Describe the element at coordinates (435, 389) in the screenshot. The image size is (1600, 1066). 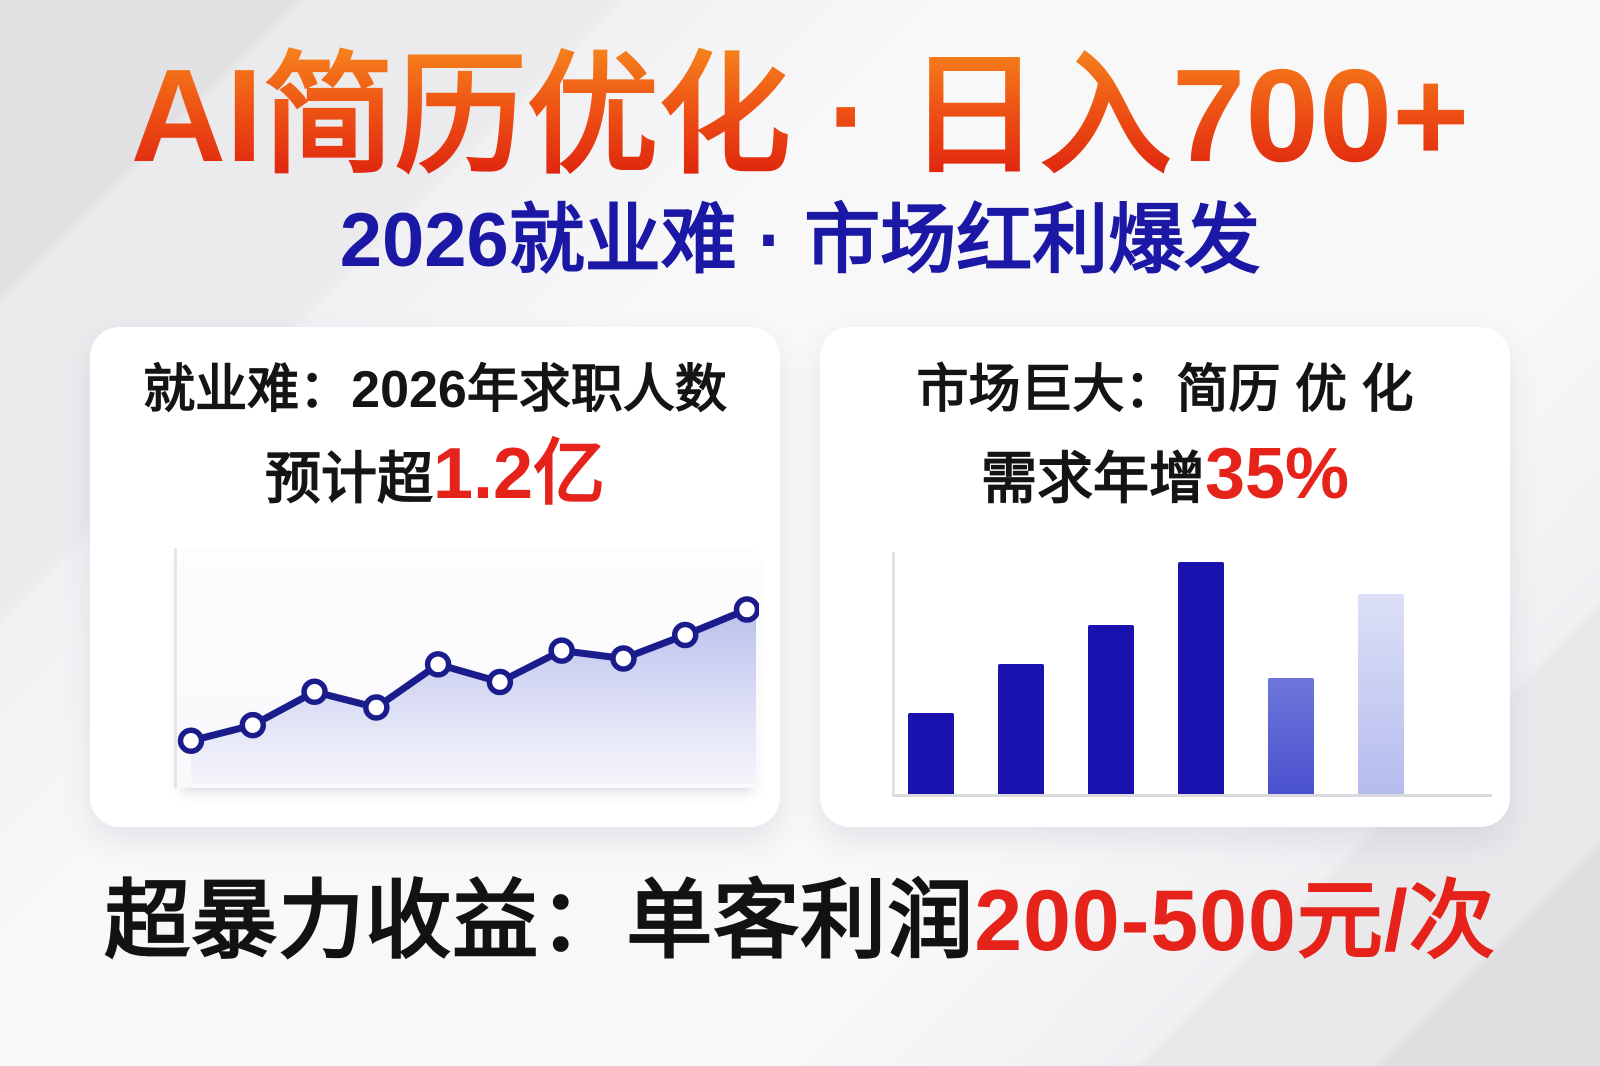
I see `card-left-heading: 就业难：2026年求职人数` at that location.